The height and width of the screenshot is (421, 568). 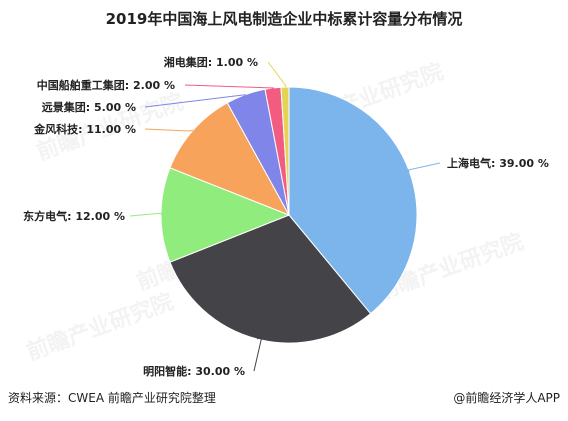 I want to click on slice-label: 远景集团: 5.00 %, so click(x=89, y=107).